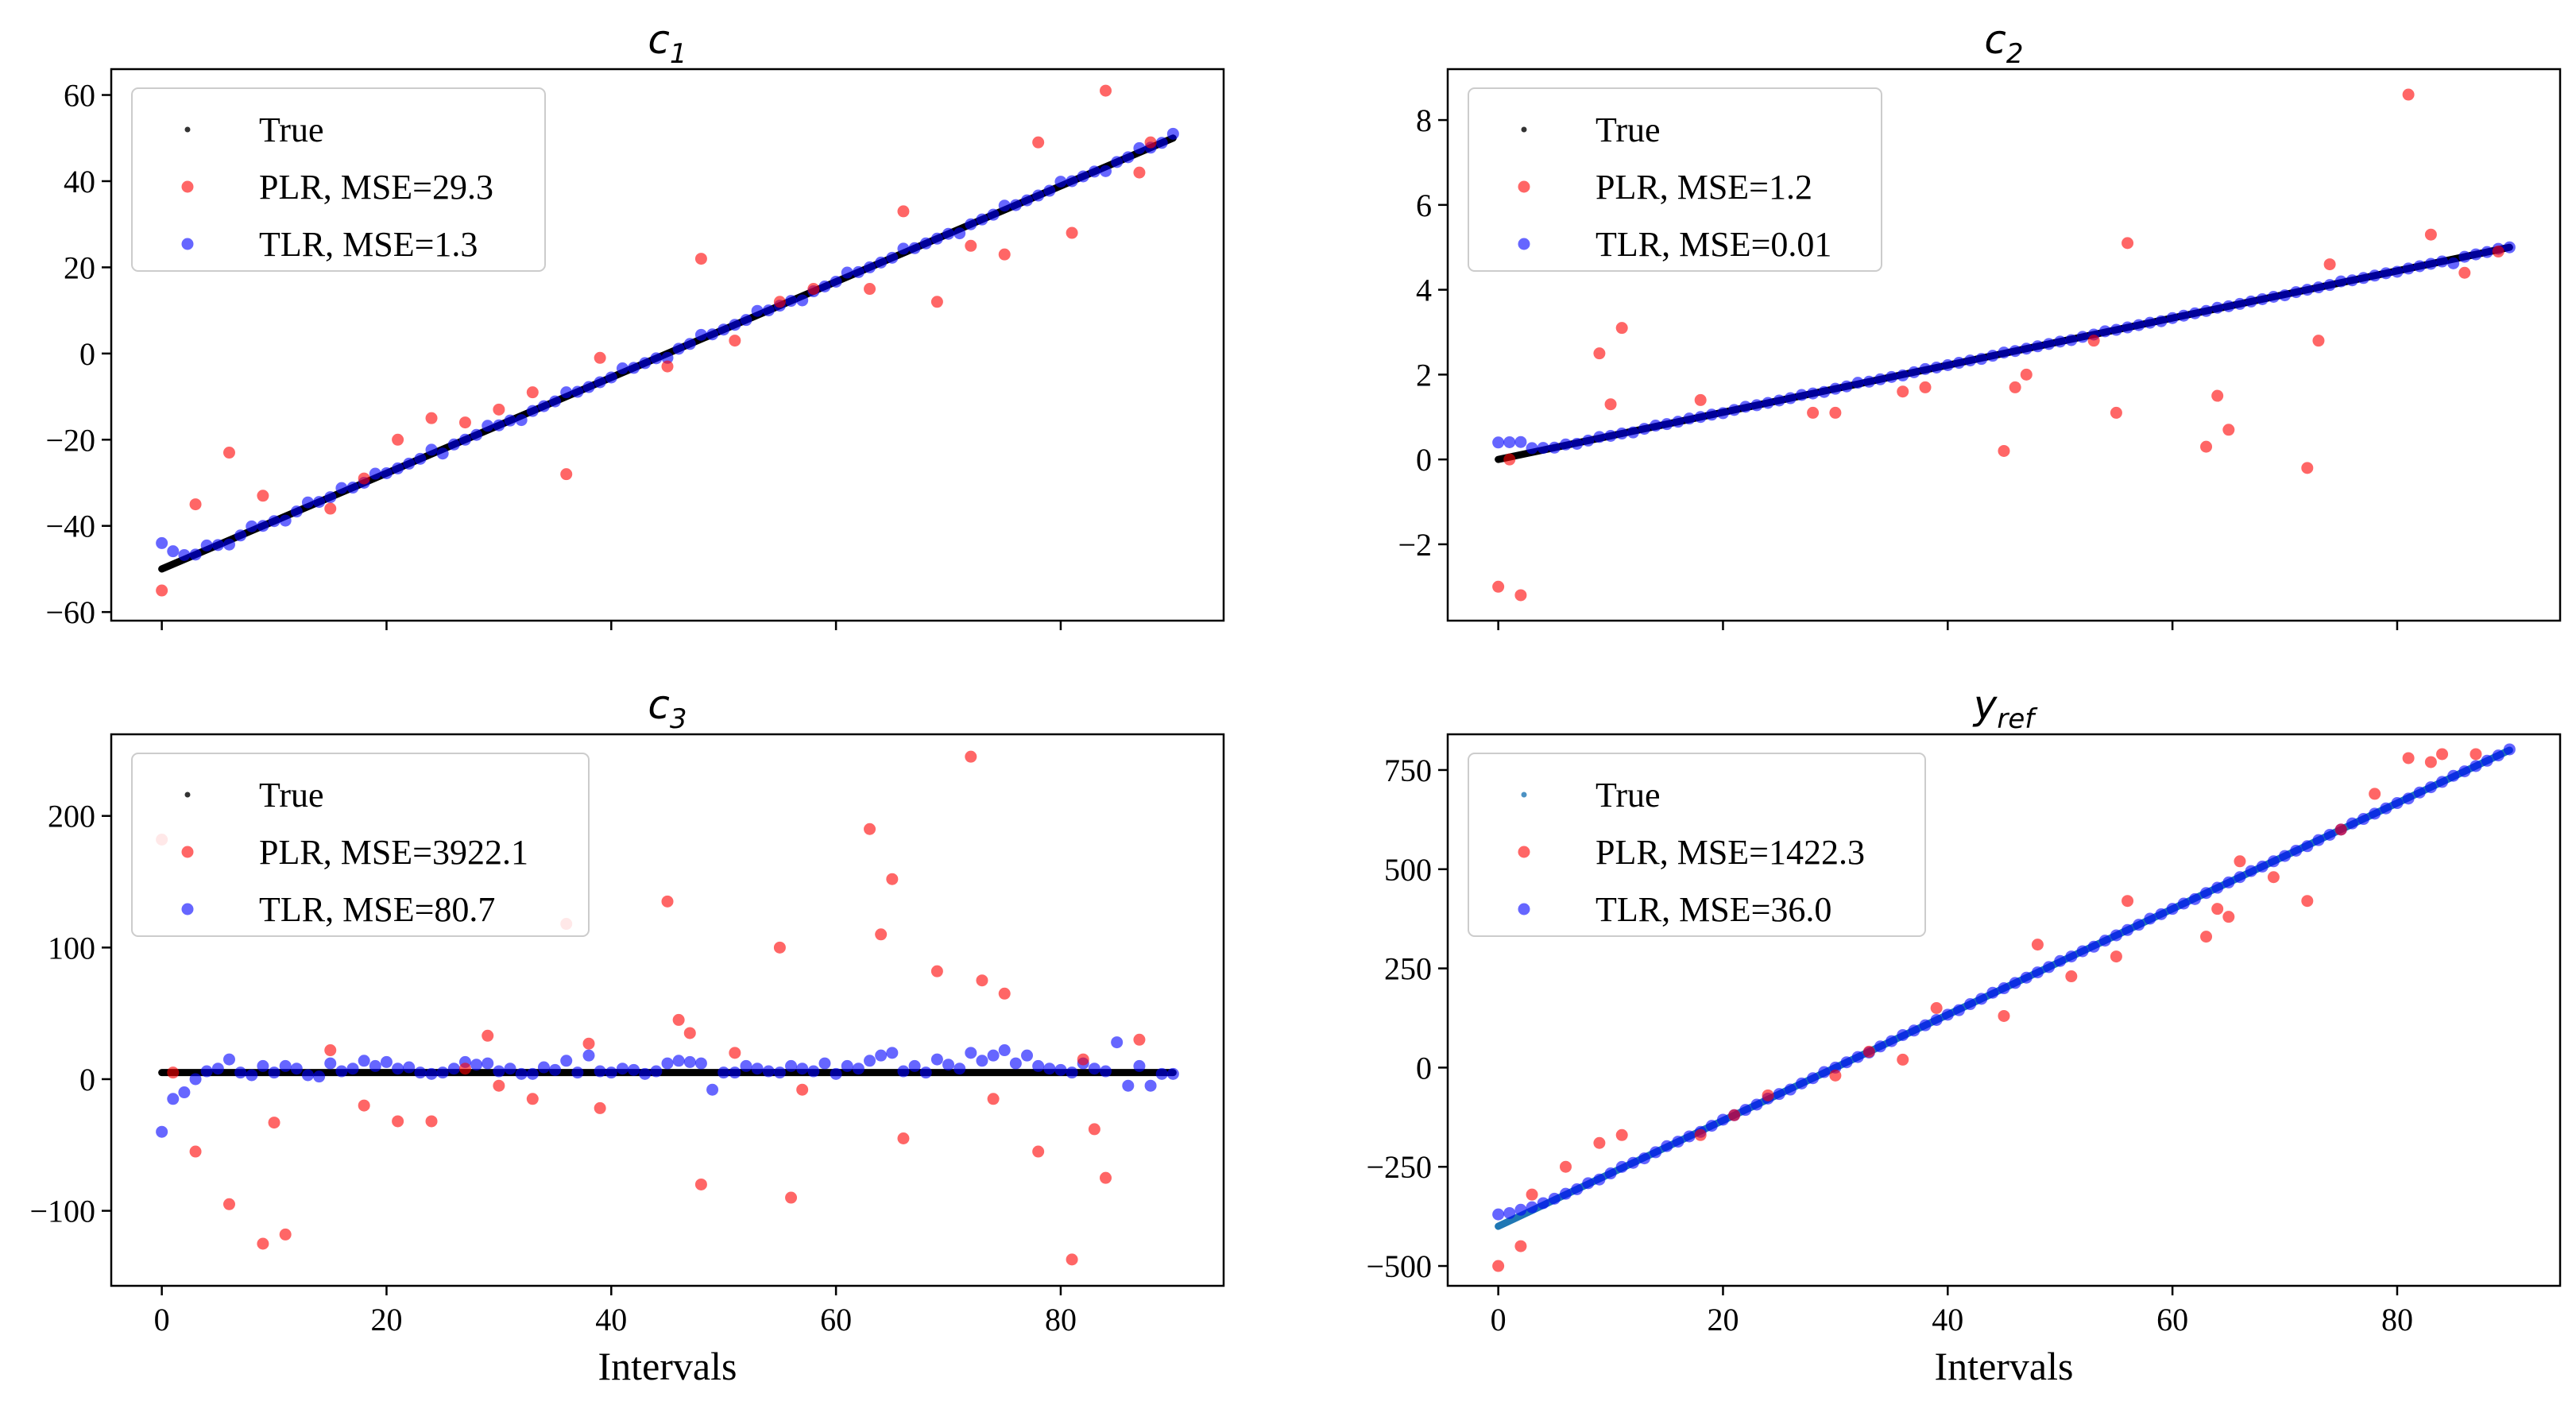 The height and width of the screenshot is (1409, 2576). What do you see at coordinates (1399, 1167) in the screenshot?
I see `y-tick-label: −250` at bounding box center [1399, 1167].